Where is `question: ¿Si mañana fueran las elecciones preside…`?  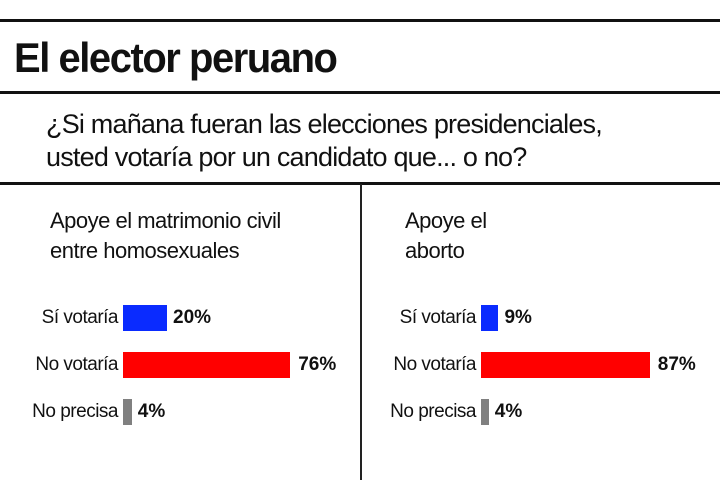
question: ¿Si mañana fueran las elecciones preside… is located at coordinates (324, 141).